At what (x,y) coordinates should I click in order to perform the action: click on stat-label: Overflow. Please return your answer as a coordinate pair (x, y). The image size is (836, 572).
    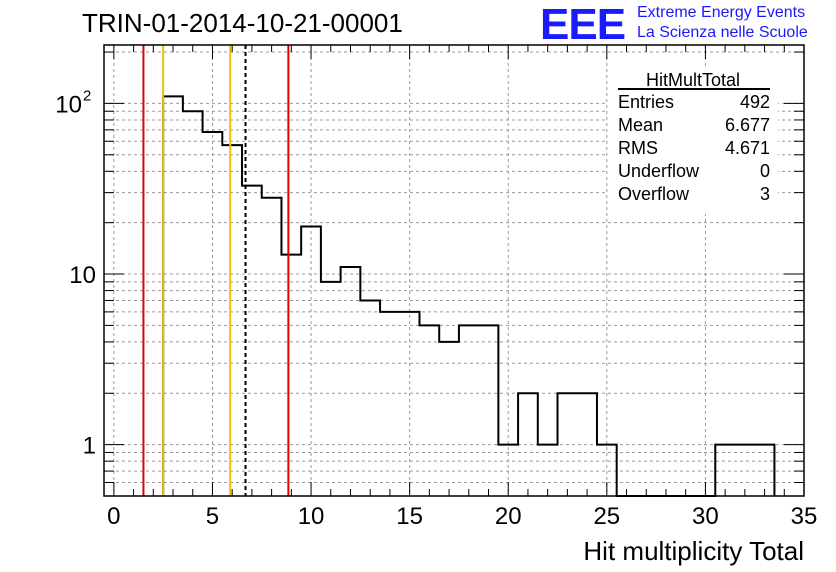
    Looking at the image, I should click on (654, 194).